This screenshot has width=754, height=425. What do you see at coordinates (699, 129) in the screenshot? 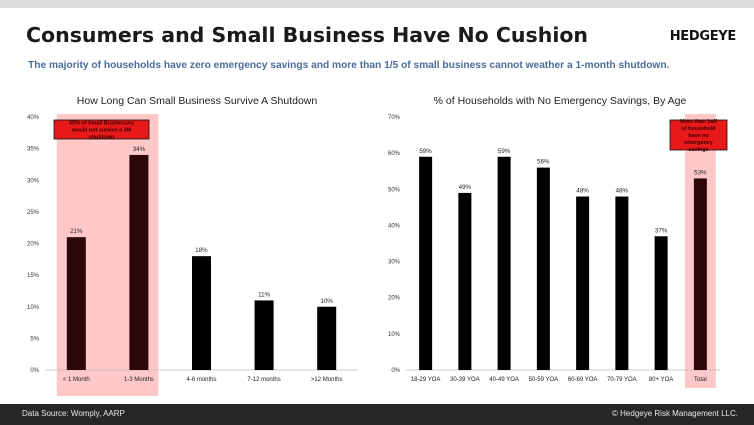
I see `households-annotation-text: of household` at bounding box center [699, 129].